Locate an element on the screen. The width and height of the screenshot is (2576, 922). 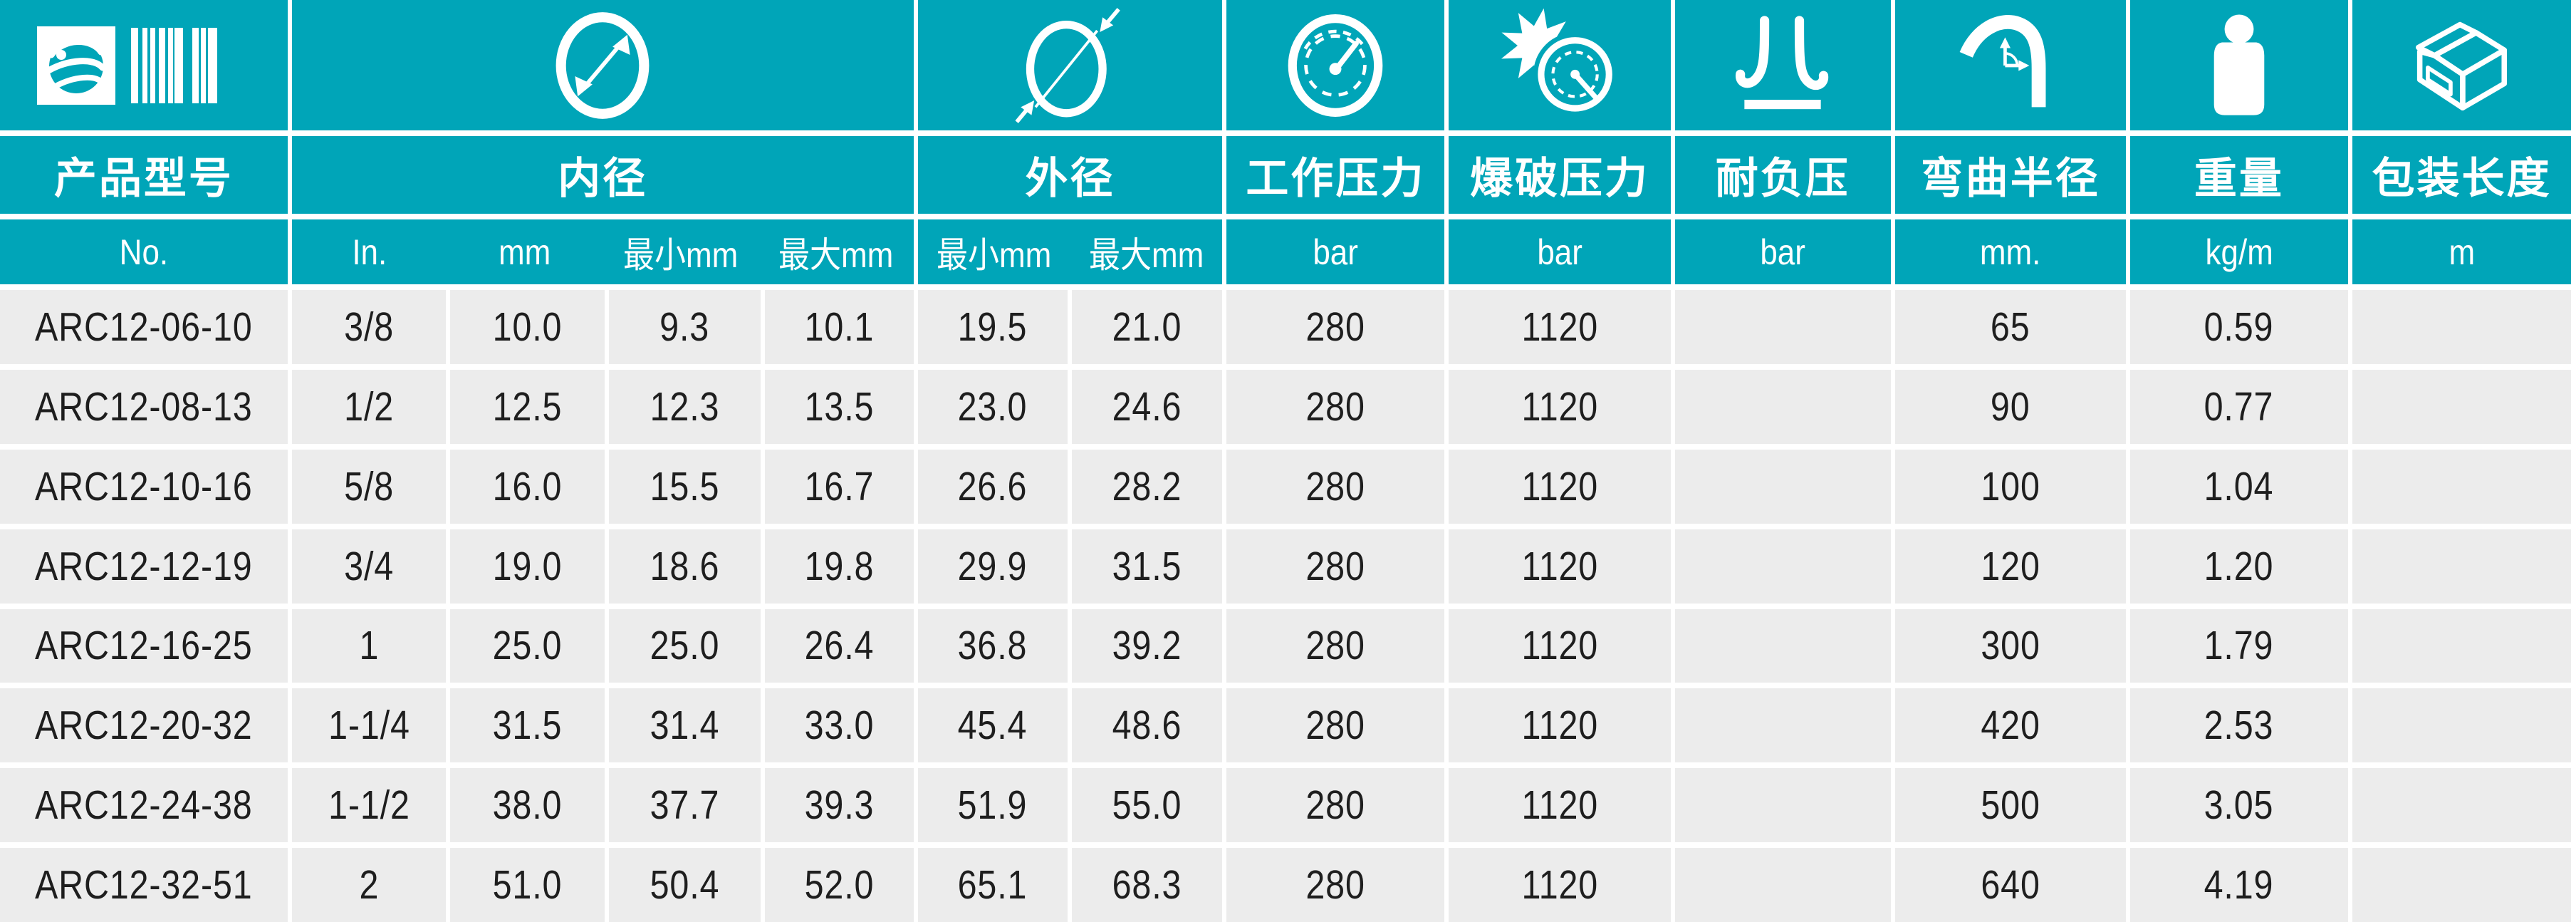
cell-value: 48.6 is located at coordinates (1147, 726).